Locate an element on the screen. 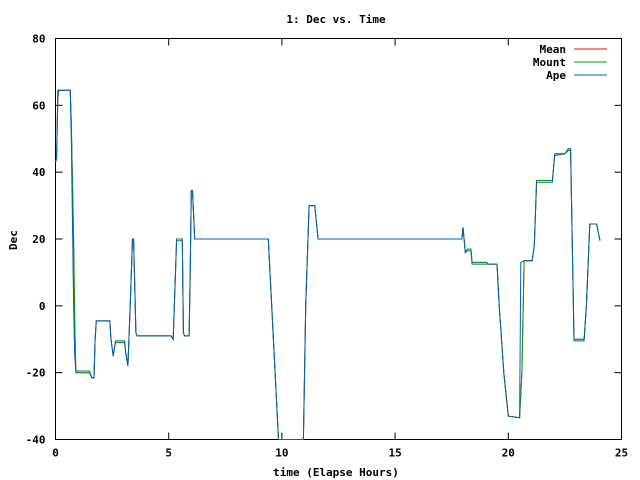 The height and width of the screenshot is (480, 640). x-tick-label: 25 is located at coordinates (621, 453).